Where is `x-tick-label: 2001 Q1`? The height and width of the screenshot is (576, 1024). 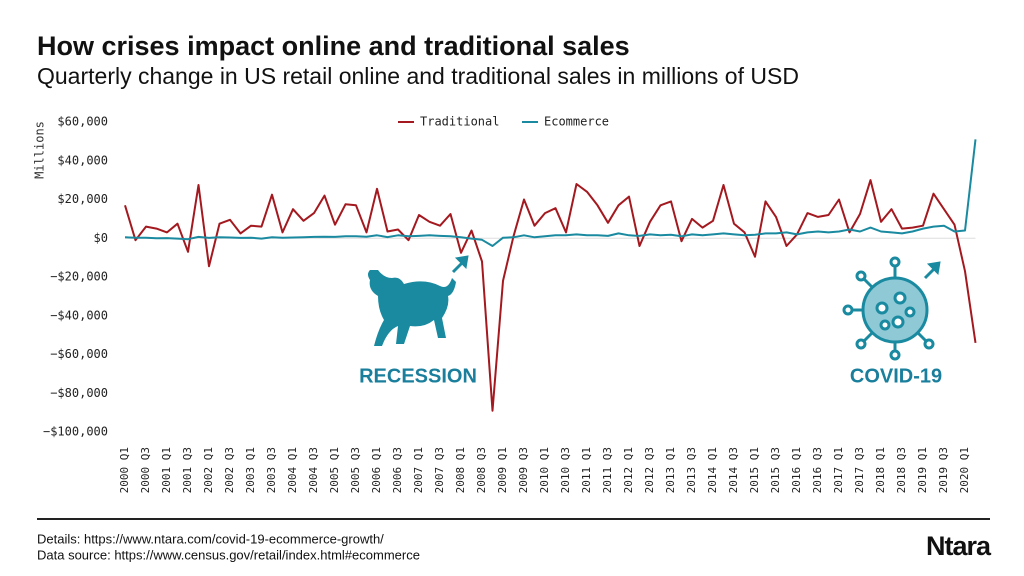
x-tick-label: 2001 Q1 is located at coordinates (166, 470).